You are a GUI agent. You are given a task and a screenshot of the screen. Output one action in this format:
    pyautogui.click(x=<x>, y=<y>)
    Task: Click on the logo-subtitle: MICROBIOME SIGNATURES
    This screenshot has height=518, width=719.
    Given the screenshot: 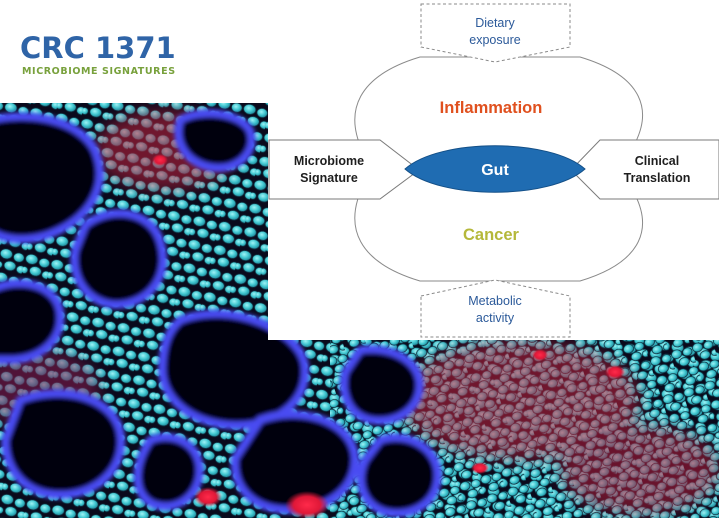 What is the action you would take?
    pyautogui.click(x=99, y=71)
    